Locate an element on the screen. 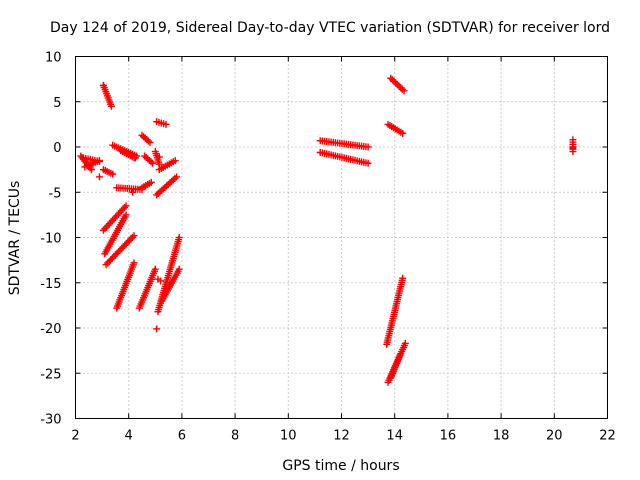 Image resolution: width=640 pixels, height=480 pixels. y-tick-label: 10 is located at coordinates (53, 58).